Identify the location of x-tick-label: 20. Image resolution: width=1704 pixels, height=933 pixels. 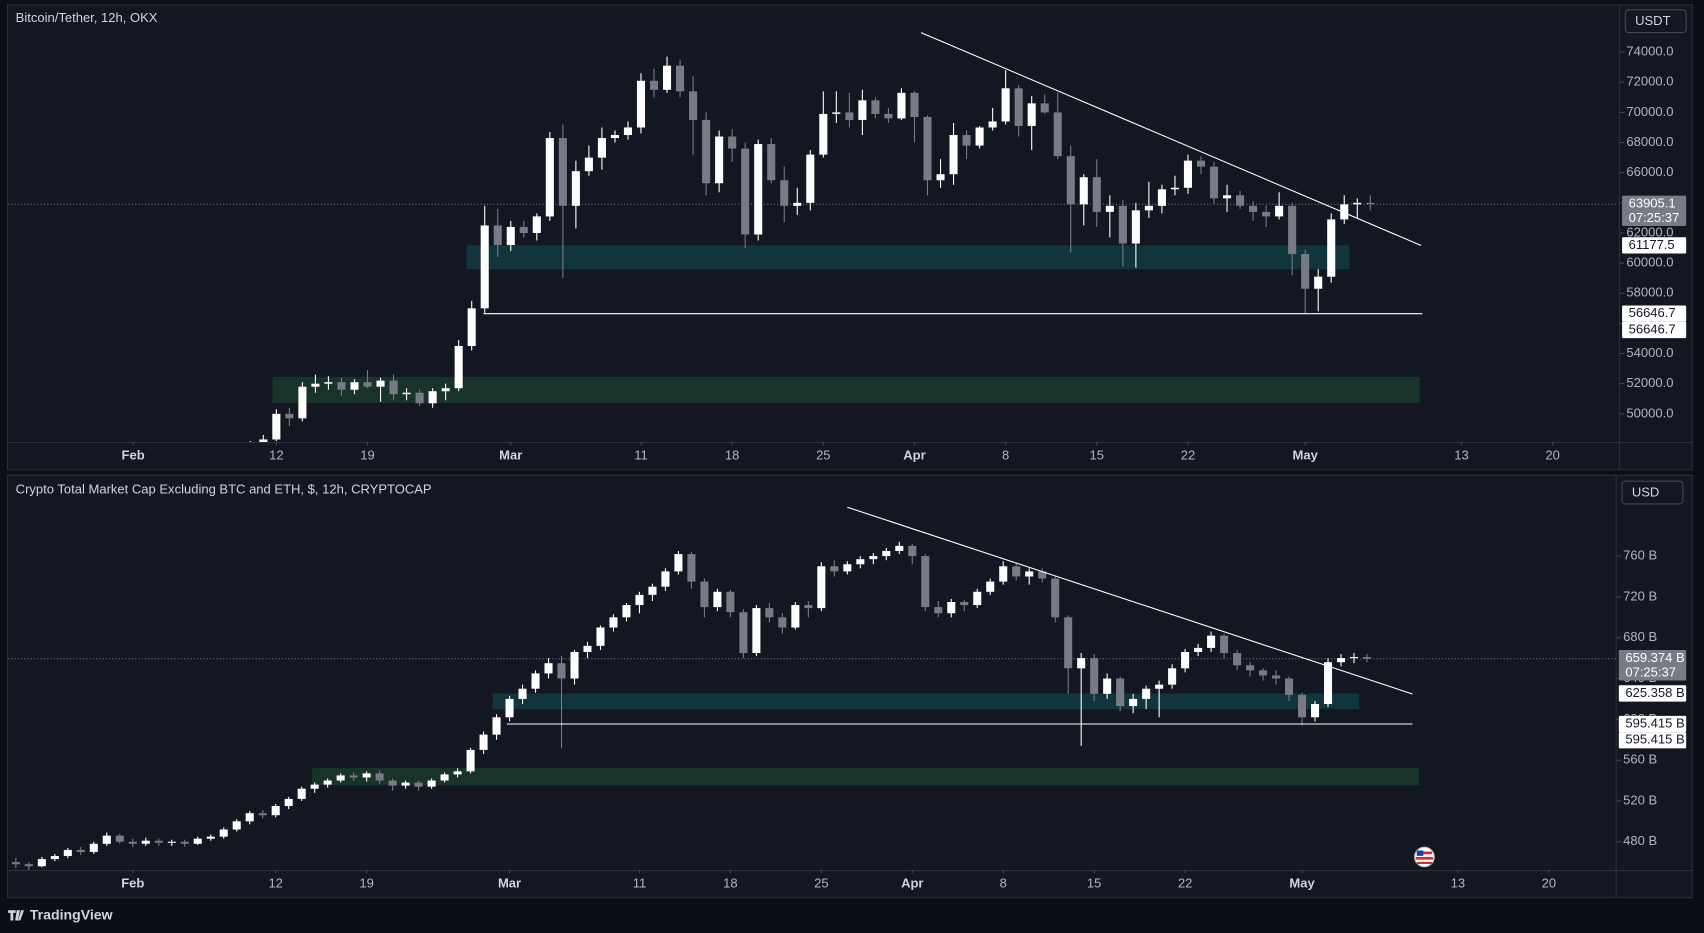
(1549, 883).